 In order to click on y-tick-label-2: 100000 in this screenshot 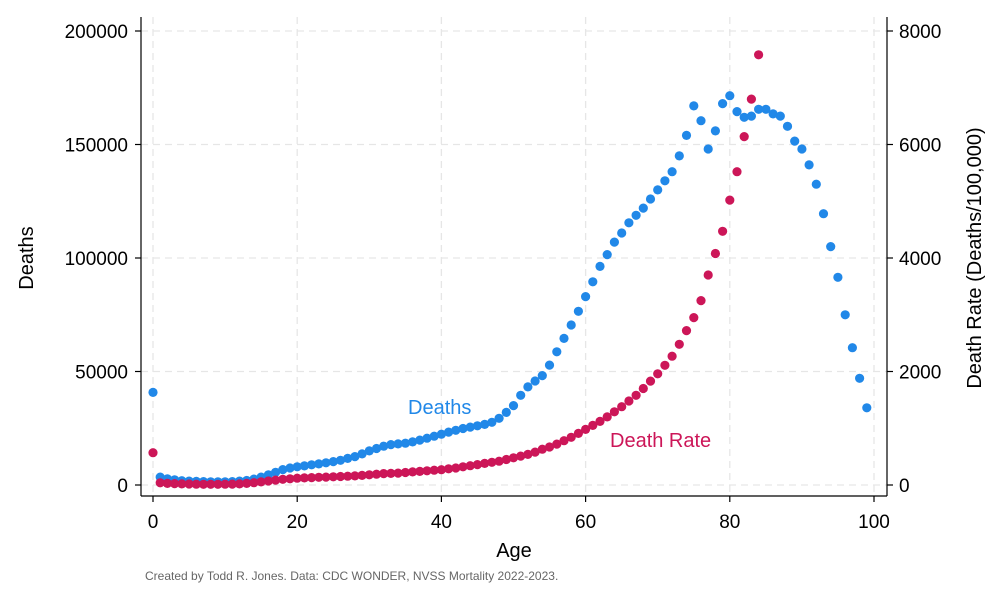, I will do `click(96, 259)`.